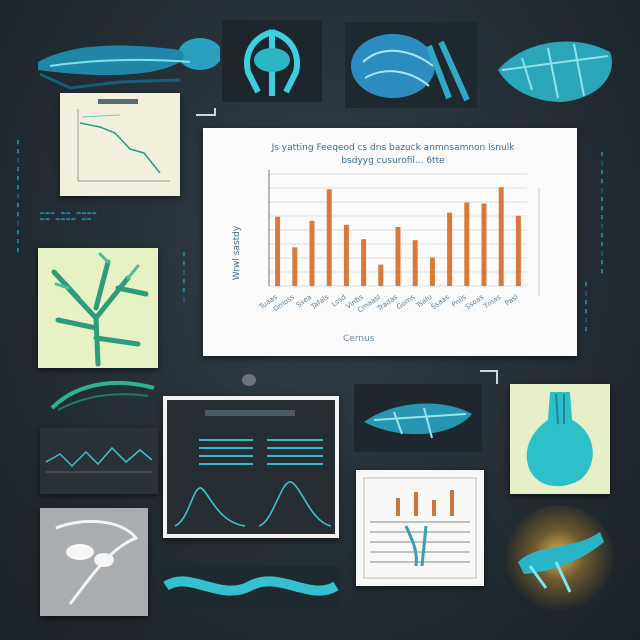 The image size is (640, 640). What do you see at coordinates (120, 144) in the screenshot?
I see `small-line-chart` at bounding box center [120, 144].